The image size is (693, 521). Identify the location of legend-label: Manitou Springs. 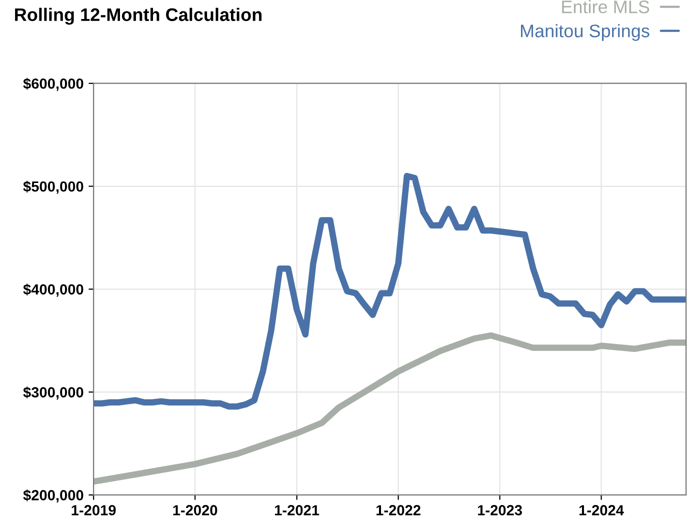
(585, 32).